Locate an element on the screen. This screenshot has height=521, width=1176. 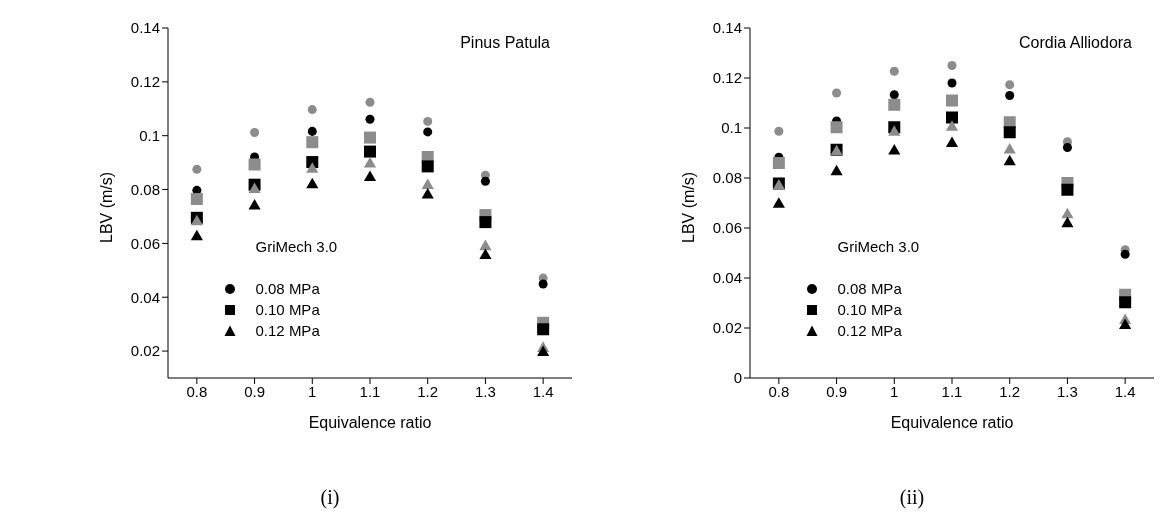
text: (i) is located at coordinates (330, 497).